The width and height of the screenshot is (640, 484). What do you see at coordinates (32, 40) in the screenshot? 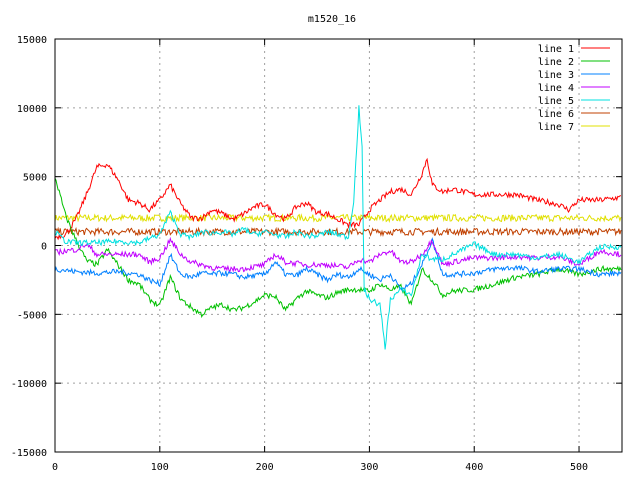
I see `y-tick-label: 15000` at bounding box center [32, 40].